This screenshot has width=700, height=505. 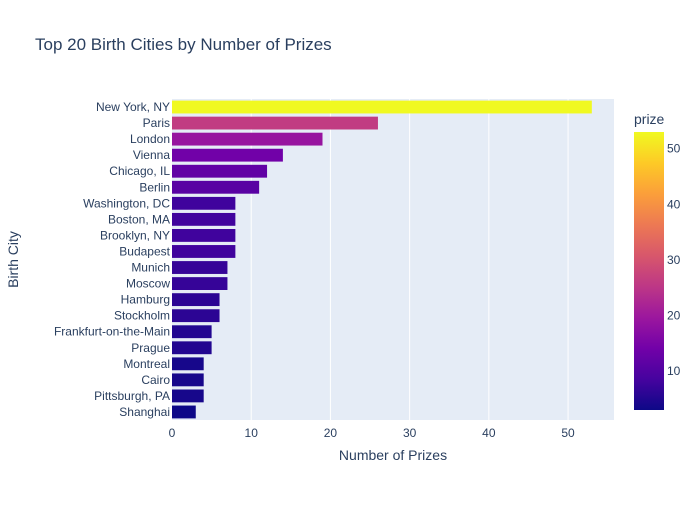 I want to click on y-tick-label: Munich, so click(x=150, y=268).